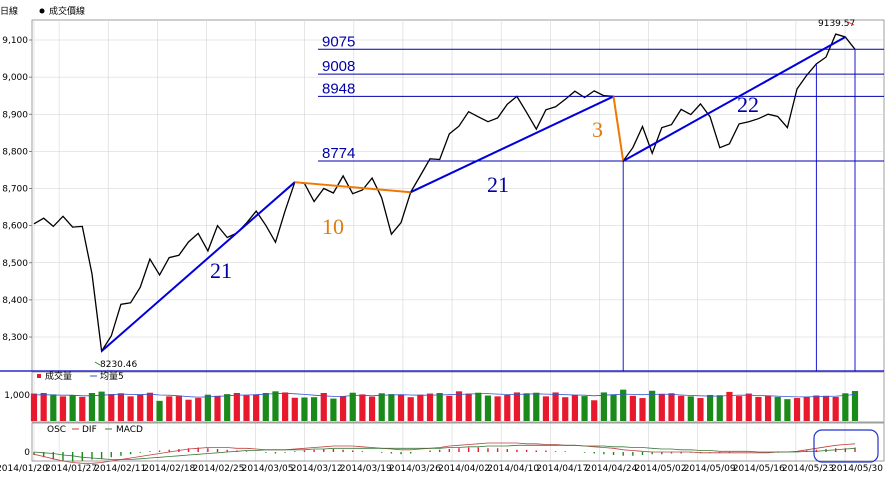 The width and height of the screenshot is (885, 491). I want to click on price-y-tick-label: 8,300, so click(15, 338).